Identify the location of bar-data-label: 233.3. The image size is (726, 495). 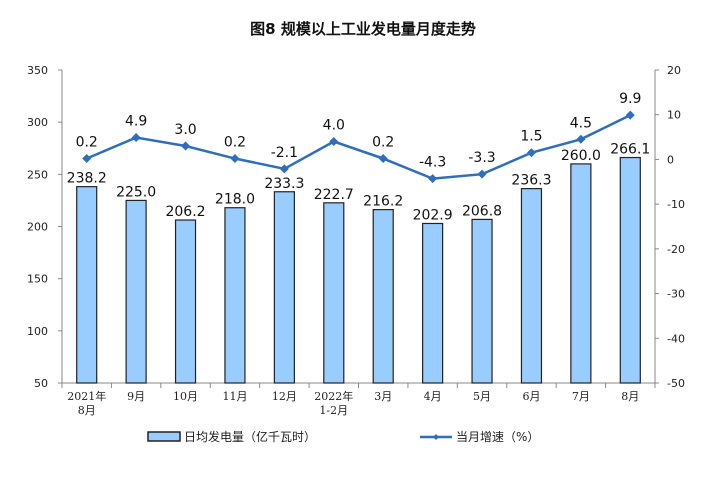
(284, 184).